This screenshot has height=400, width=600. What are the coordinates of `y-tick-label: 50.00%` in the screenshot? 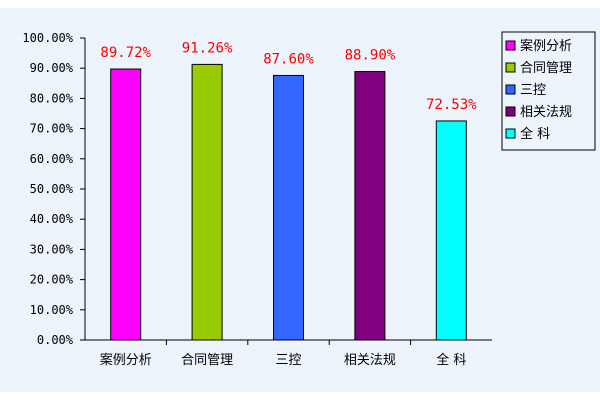 It's located at (52, 189).